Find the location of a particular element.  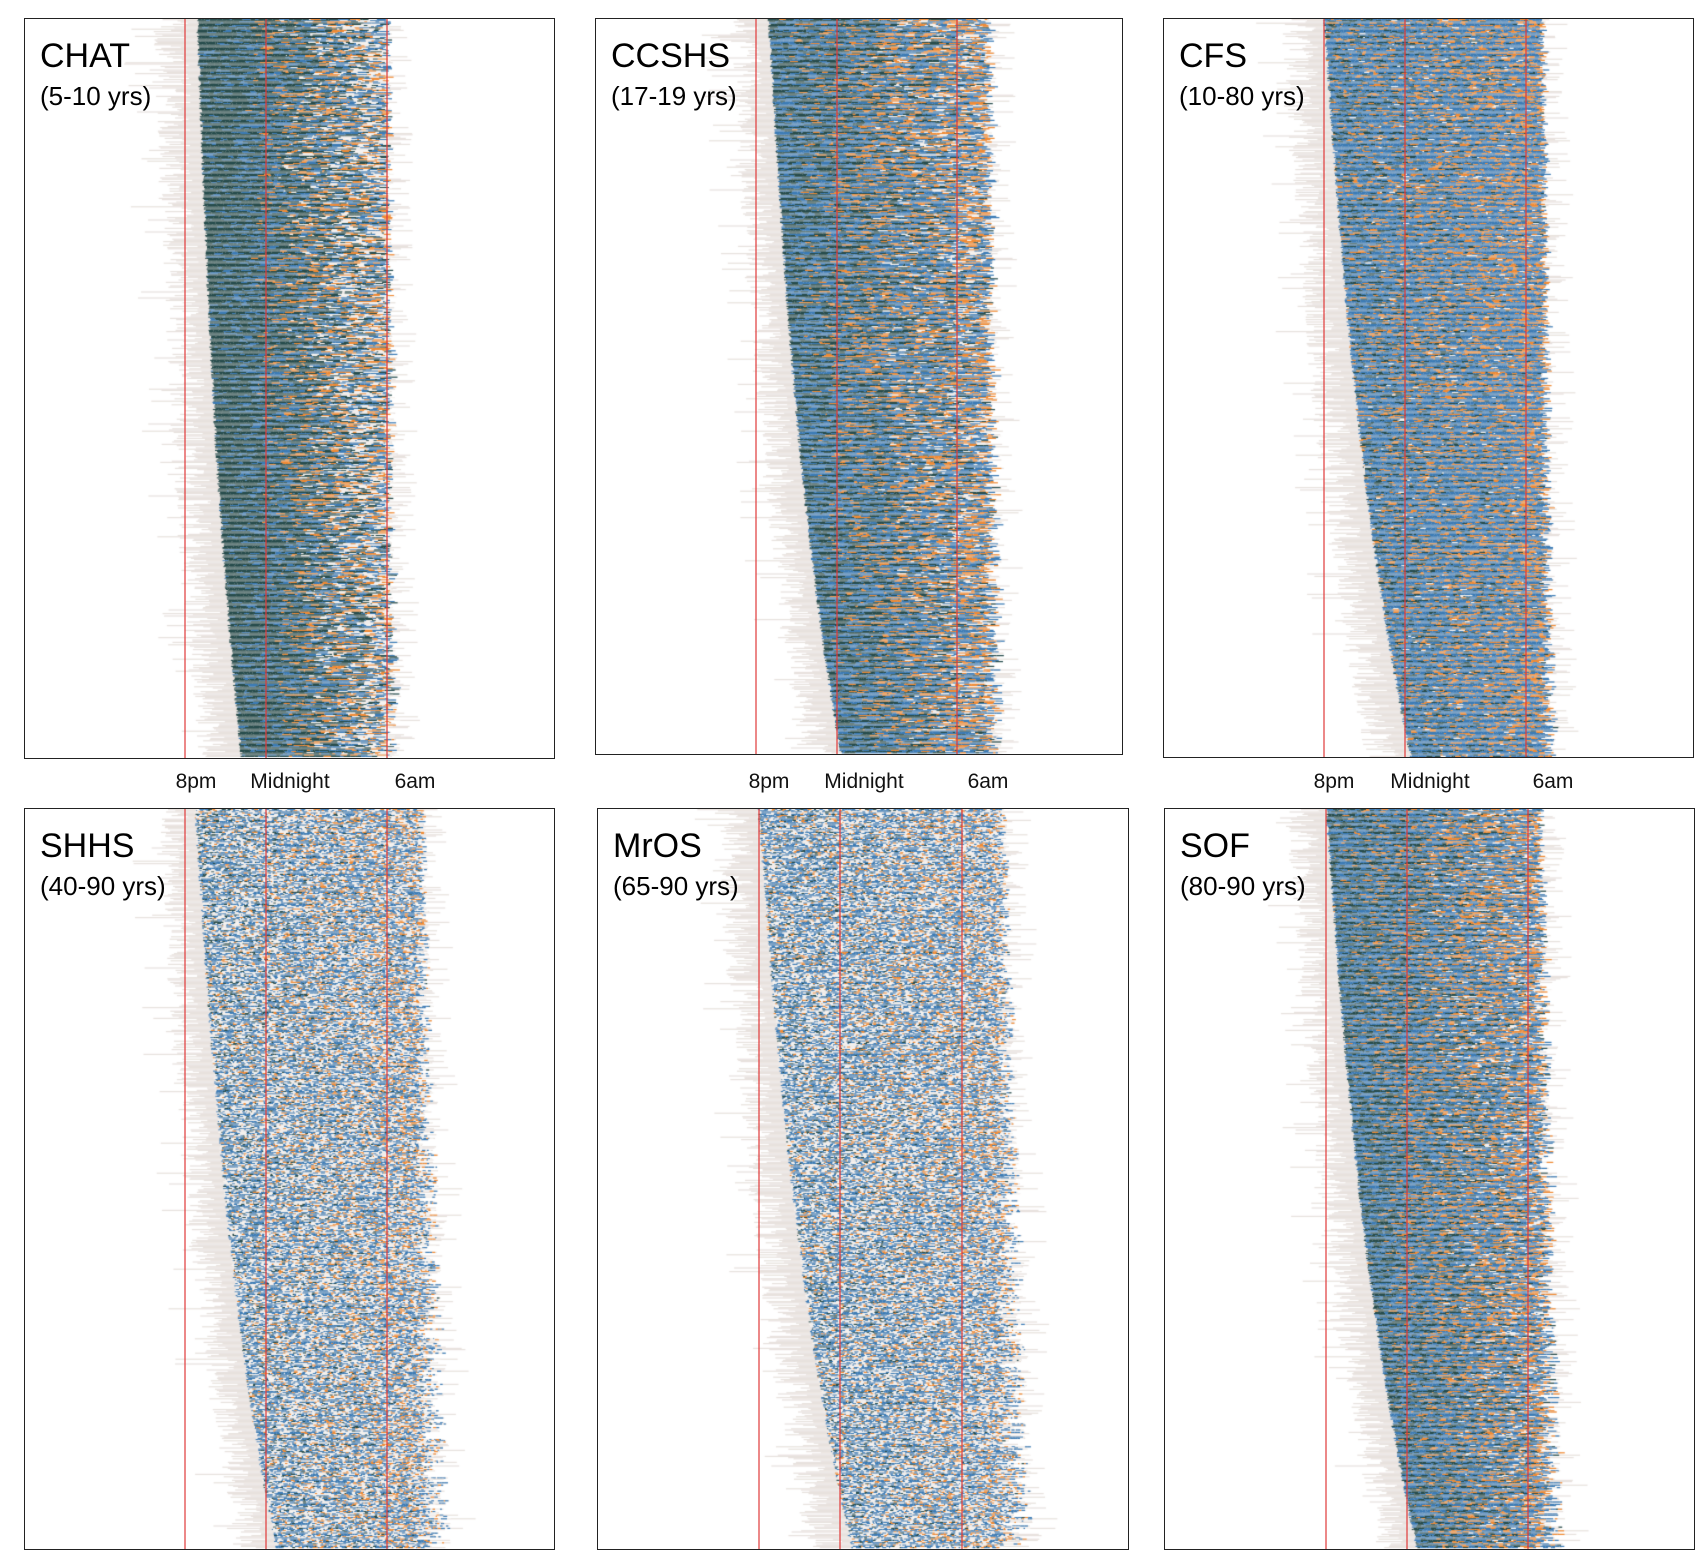

panel-title: CHAT is located at coordinates (85, 56).